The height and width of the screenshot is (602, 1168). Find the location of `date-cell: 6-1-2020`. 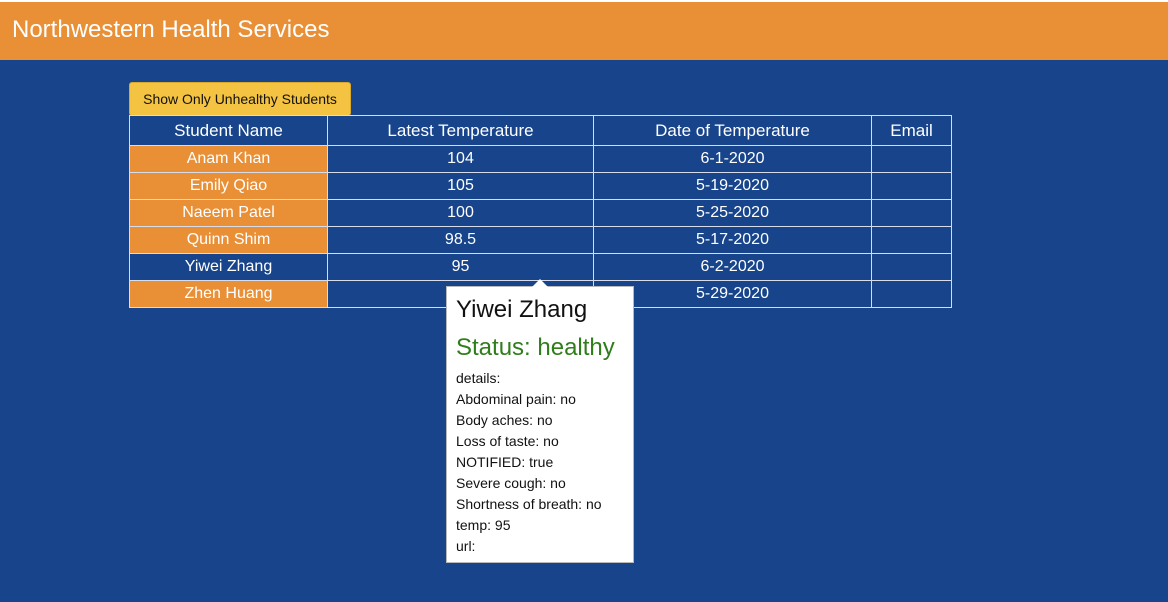

date-cell: 6-1-2020 is located at coordinates (732, 159).